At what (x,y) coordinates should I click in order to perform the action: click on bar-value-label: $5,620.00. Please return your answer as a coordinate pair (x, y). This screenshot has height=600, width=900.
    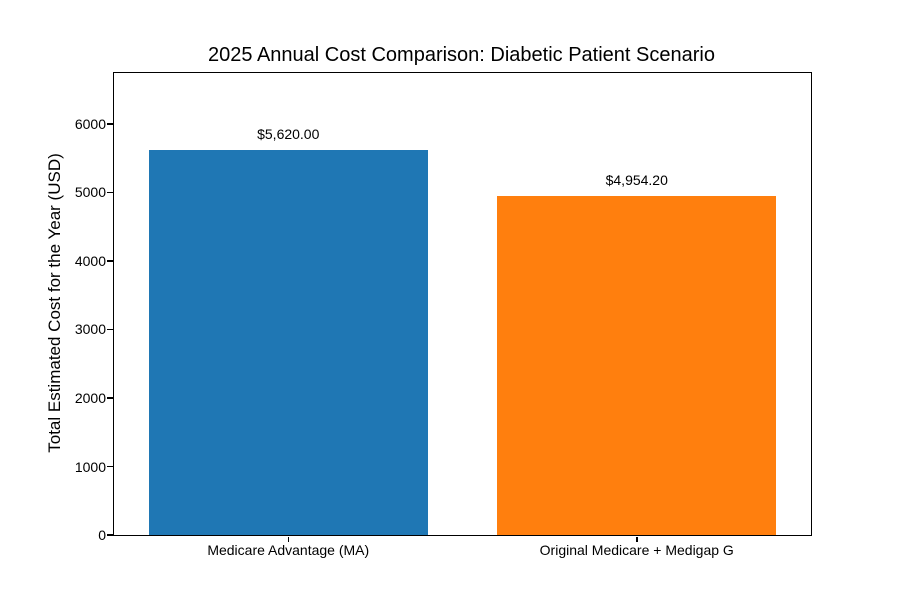
    Looking at the image, I should click on (288, 134).